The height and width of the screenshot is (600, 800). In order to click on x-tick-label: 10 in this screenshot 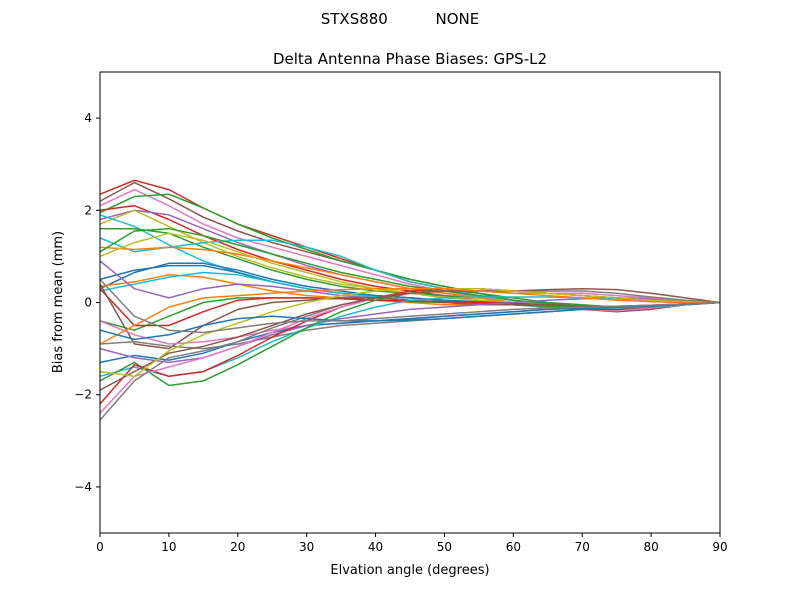, I will do `click(168, 547)`.